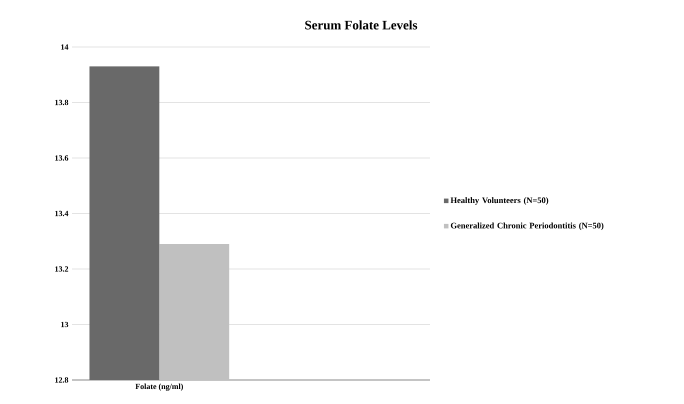 This screenshot has width=684, height=404. What do you see at coordinates (527, 226) in the screenshot?
I see `legend-label: Generalized Chronic Periodontitis (N=50)` at bounding box center [527, 226].